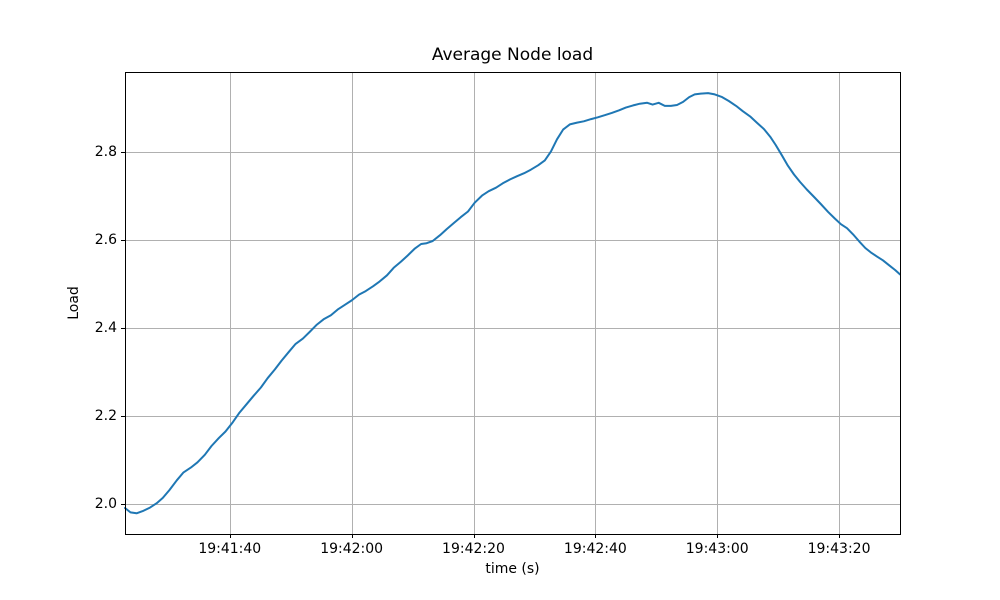  I want to click on y-tick-label: 2.8, so click(105, 151).